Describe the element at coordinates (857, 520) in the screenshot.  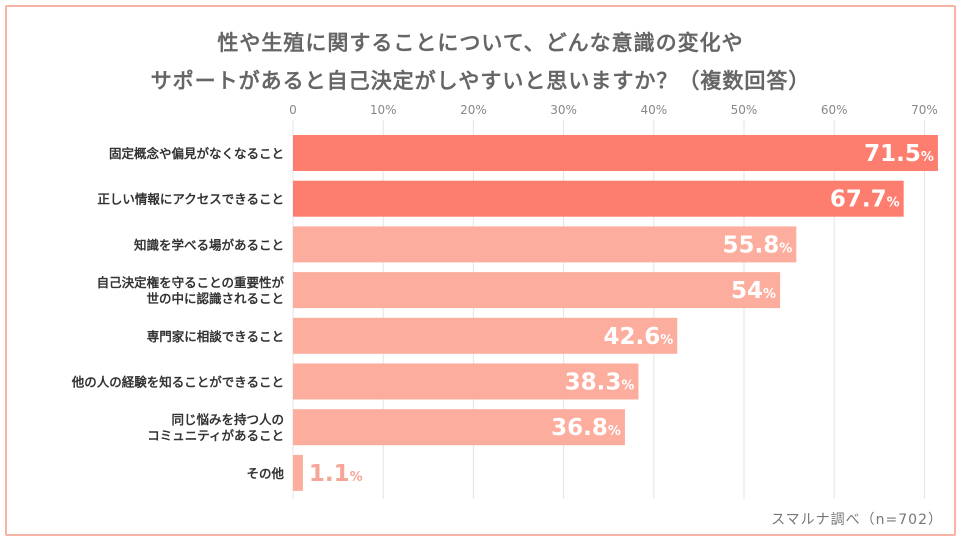
I see `source-note: スマルナ調べ（n=702）` at that location.